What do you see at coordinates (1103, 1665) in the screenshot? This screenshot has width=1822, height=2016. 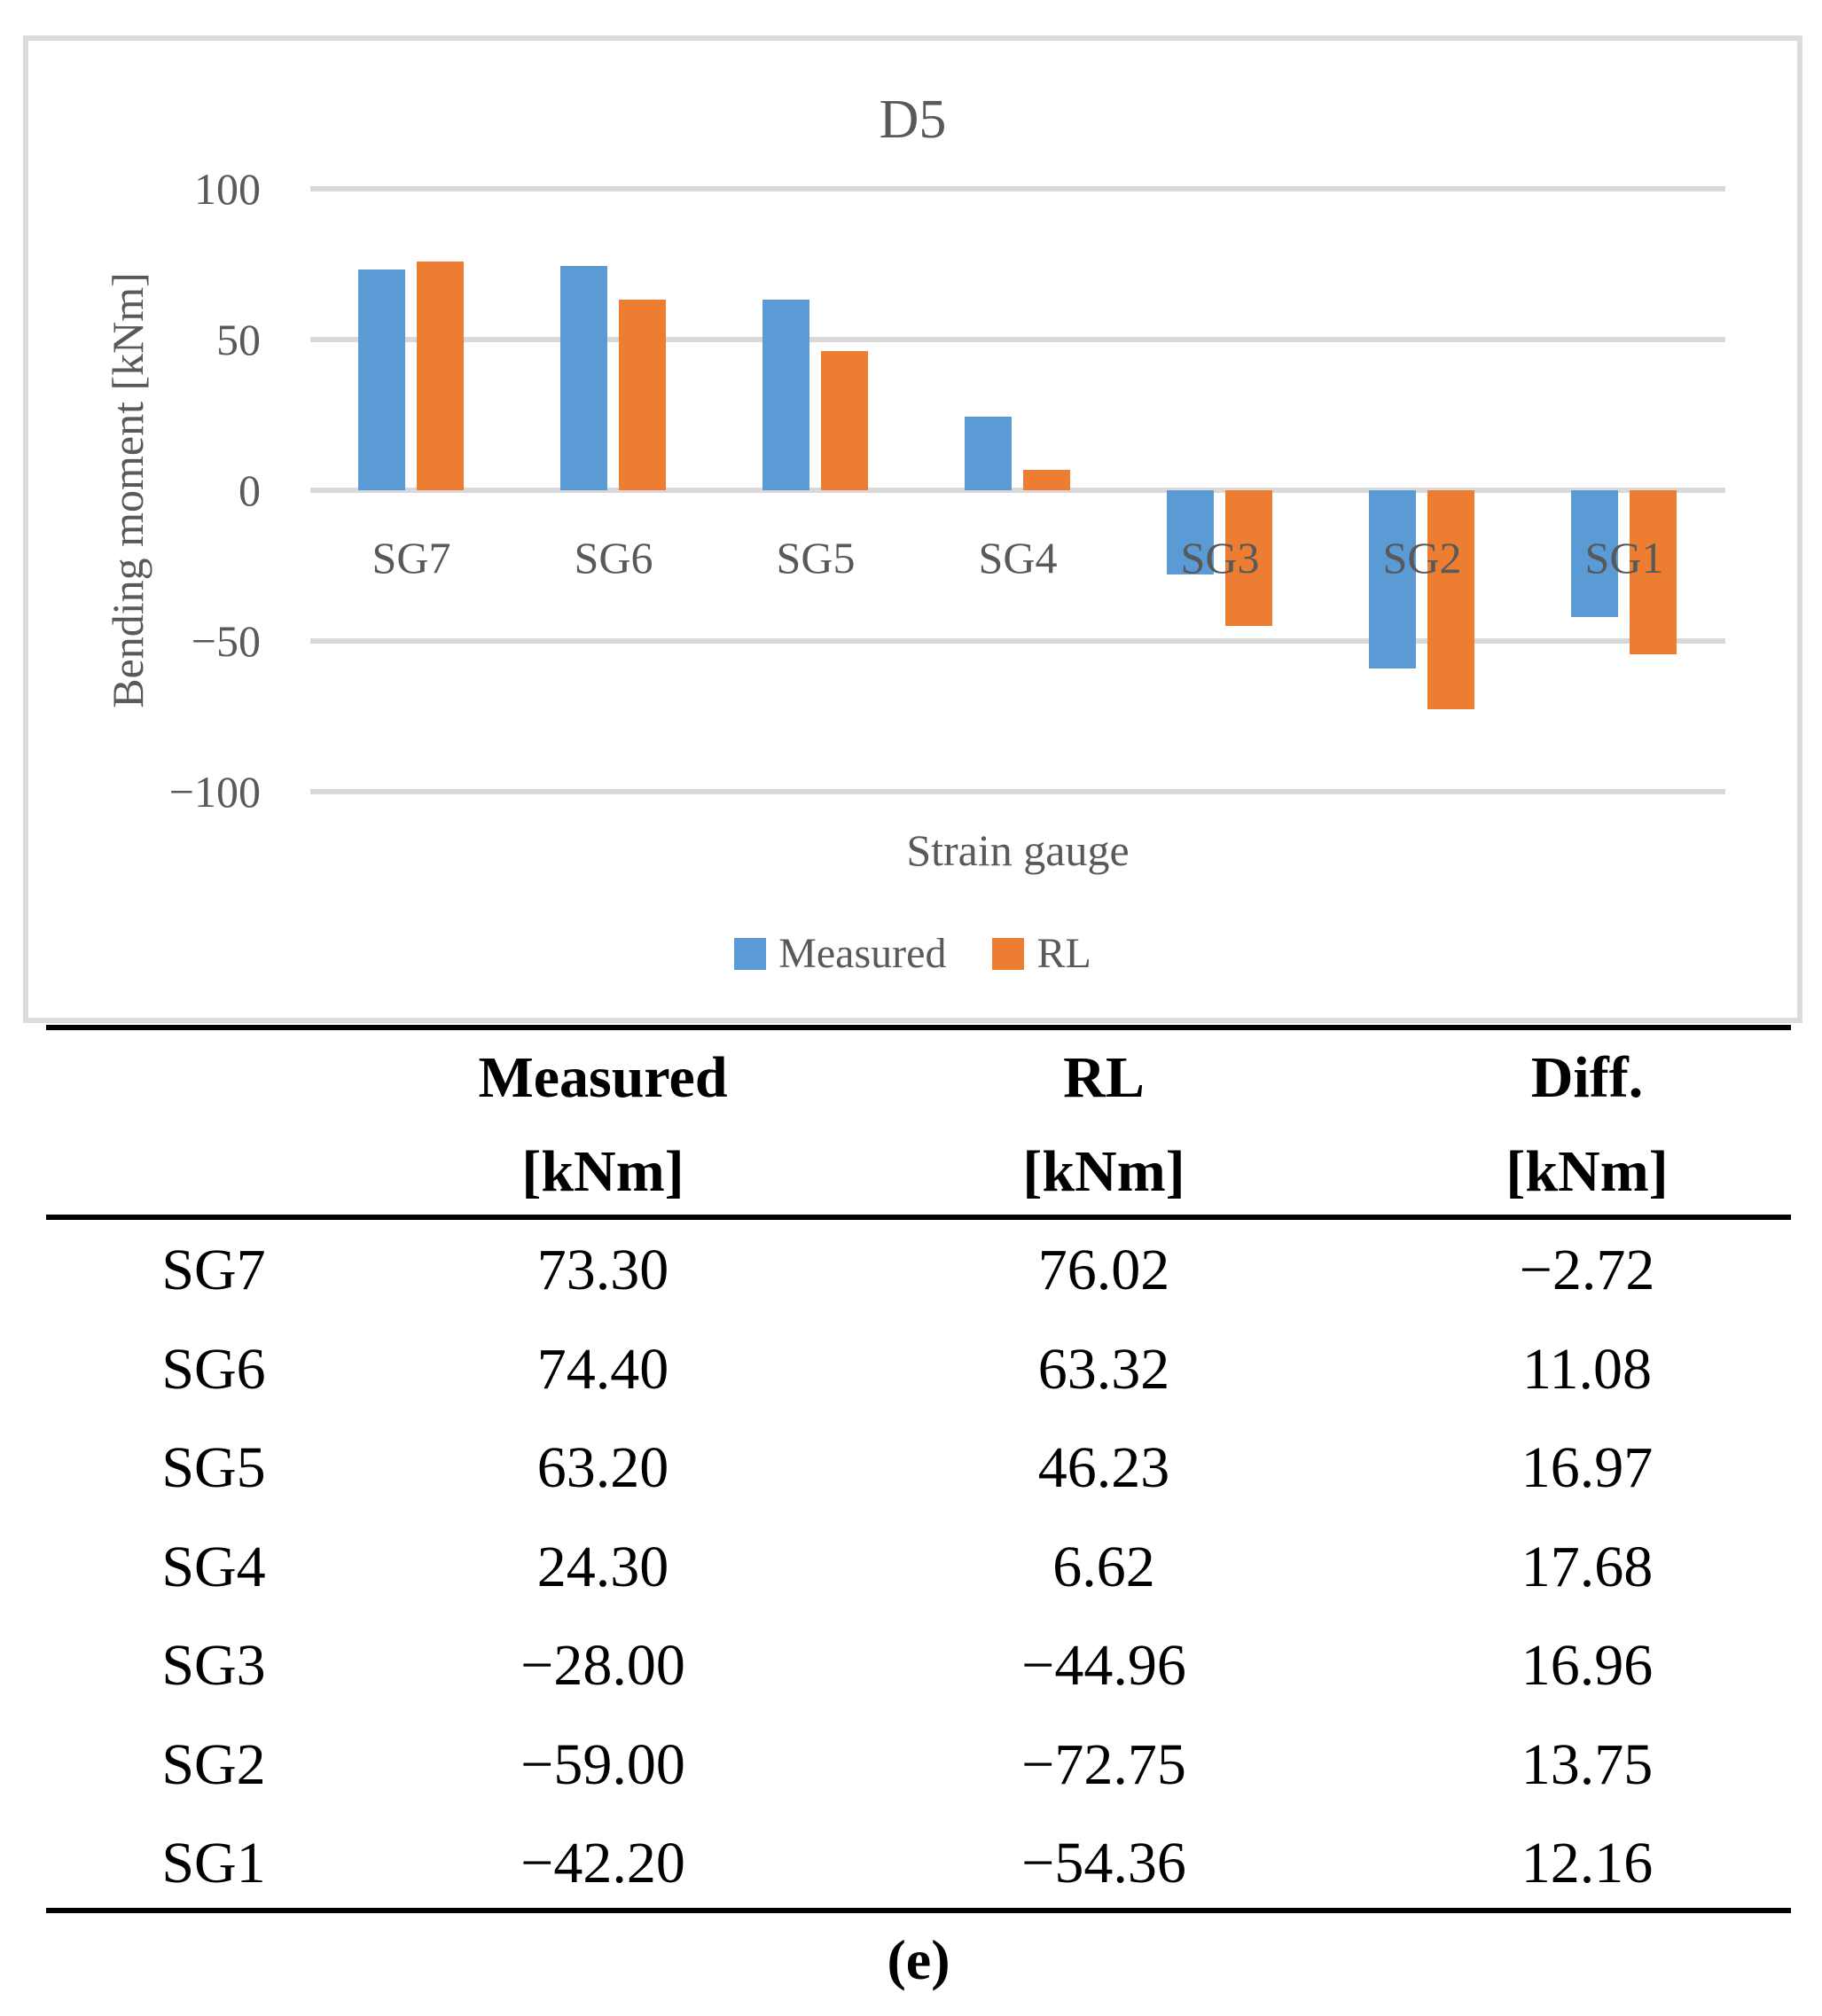 I see `table-cell-SG3-rl: −44.96` at bounding box center [1103, 1665].